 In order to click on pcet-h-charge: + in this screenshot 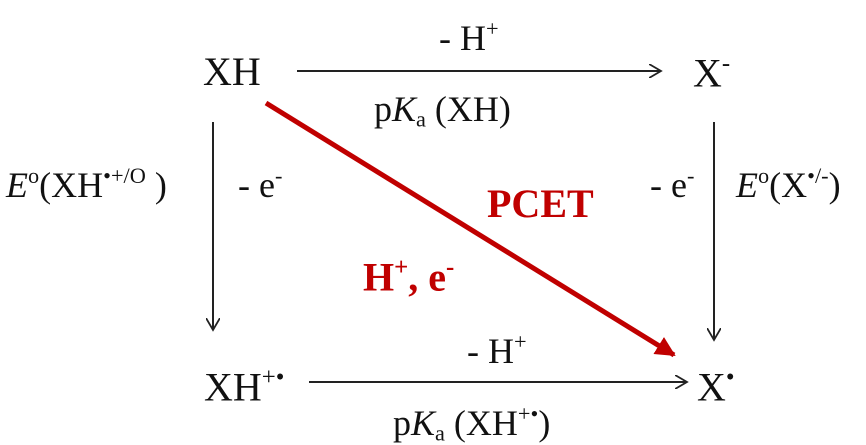, I will do `click(401, 267)`.